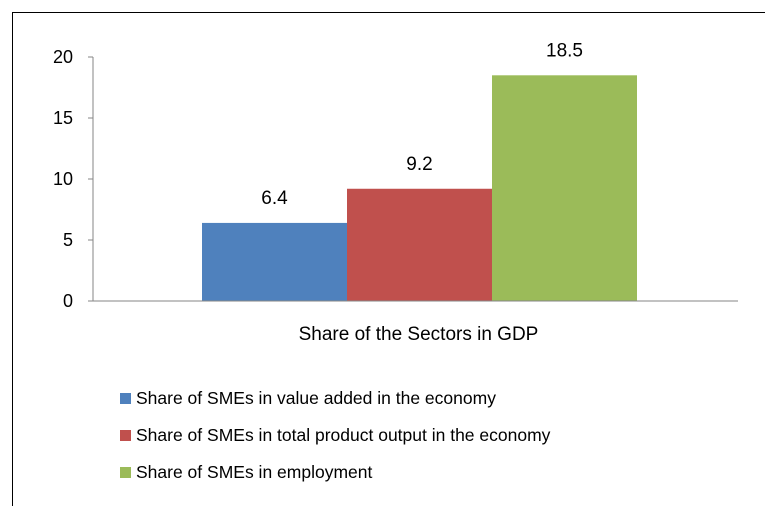 This screenshot has height=506, width=766. I want to click on data-labels: 6.4 9.2 18.5, so click(422, 124).